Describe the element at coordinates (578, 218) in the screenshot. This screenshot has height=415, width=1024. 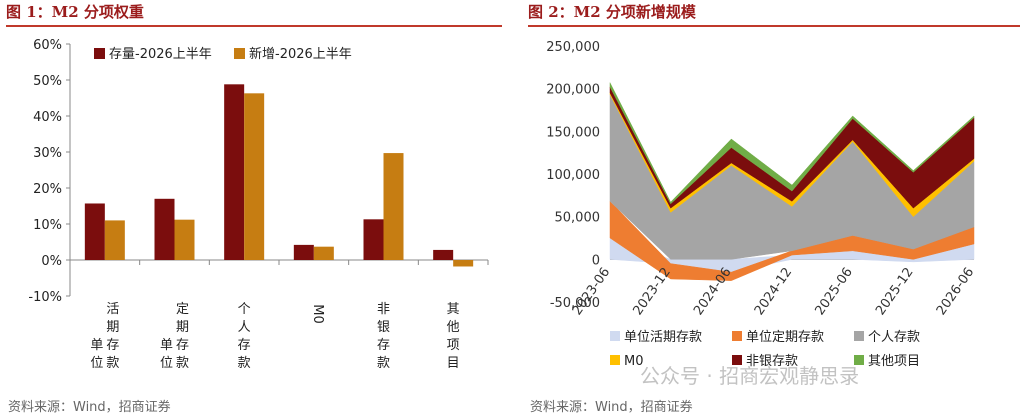
I see `y-tick-label: 50,000` at that location.